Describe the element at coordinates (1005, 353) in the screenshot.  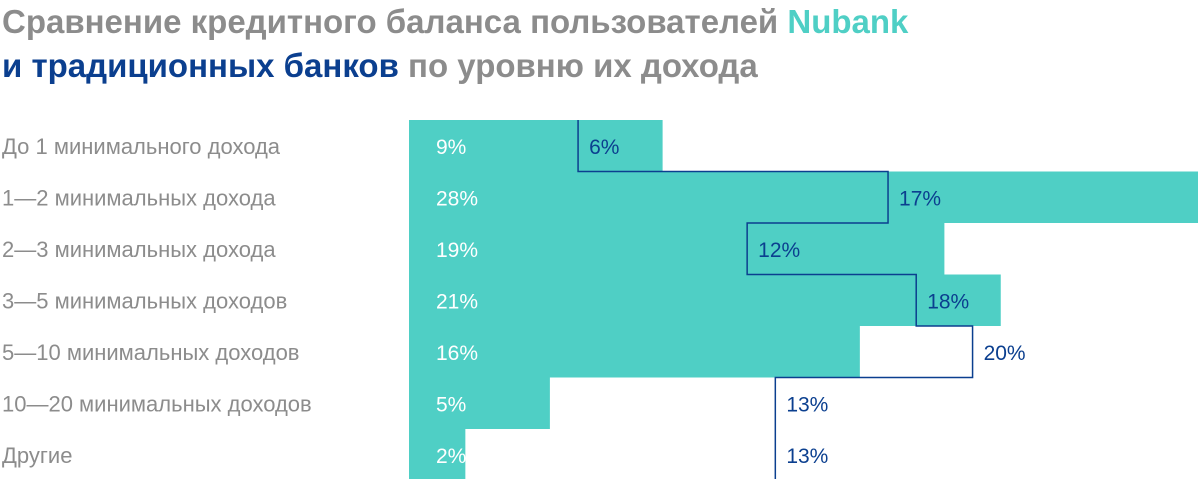
I see `traditional-value-label: 20%` at that location.